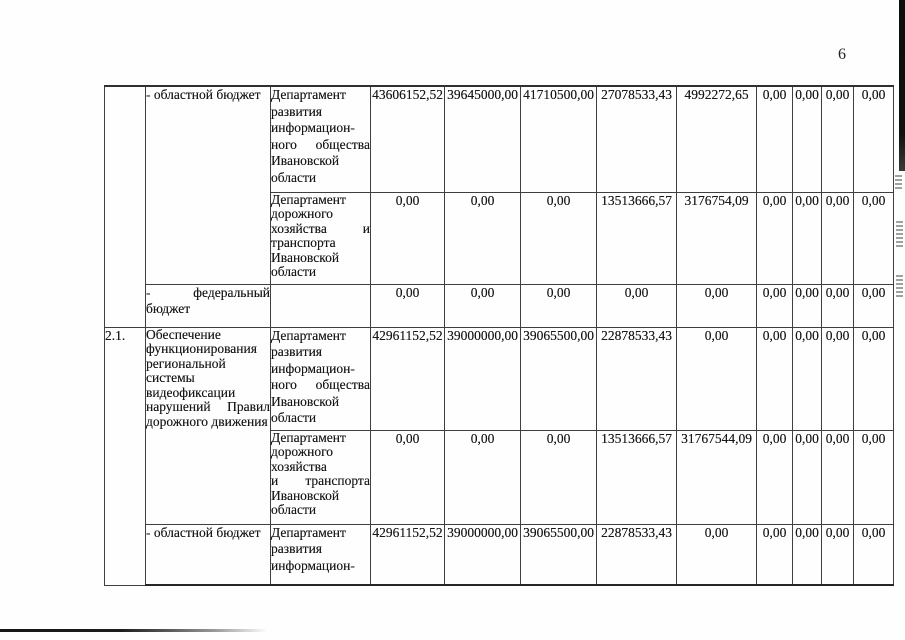  Describe the element at coordinates (168, 308) in the screenshot. I see `budget-source-line: бюджет` at that location.